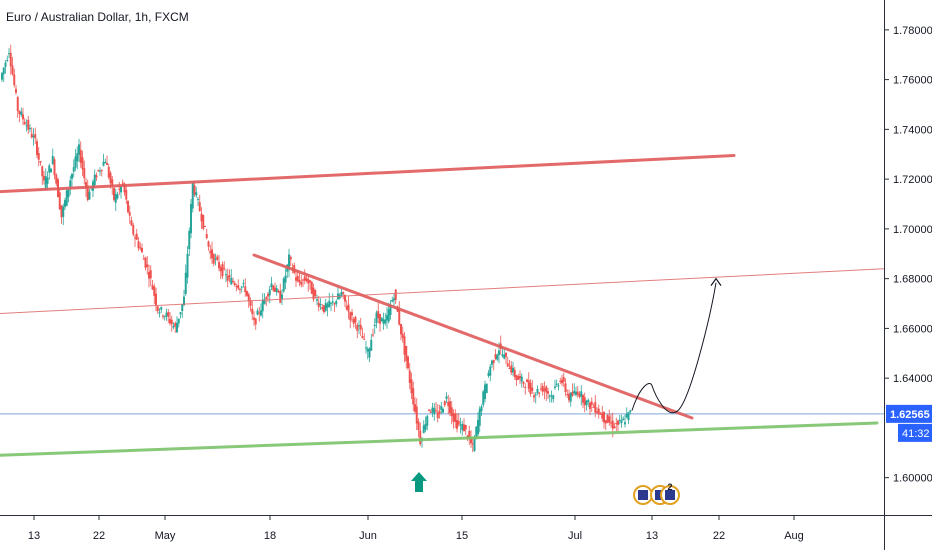 This screenshot has height=555, width=932. Describe the element at coordinates (473, 336) in the screenshot. I see `descending-trendline` at that location.